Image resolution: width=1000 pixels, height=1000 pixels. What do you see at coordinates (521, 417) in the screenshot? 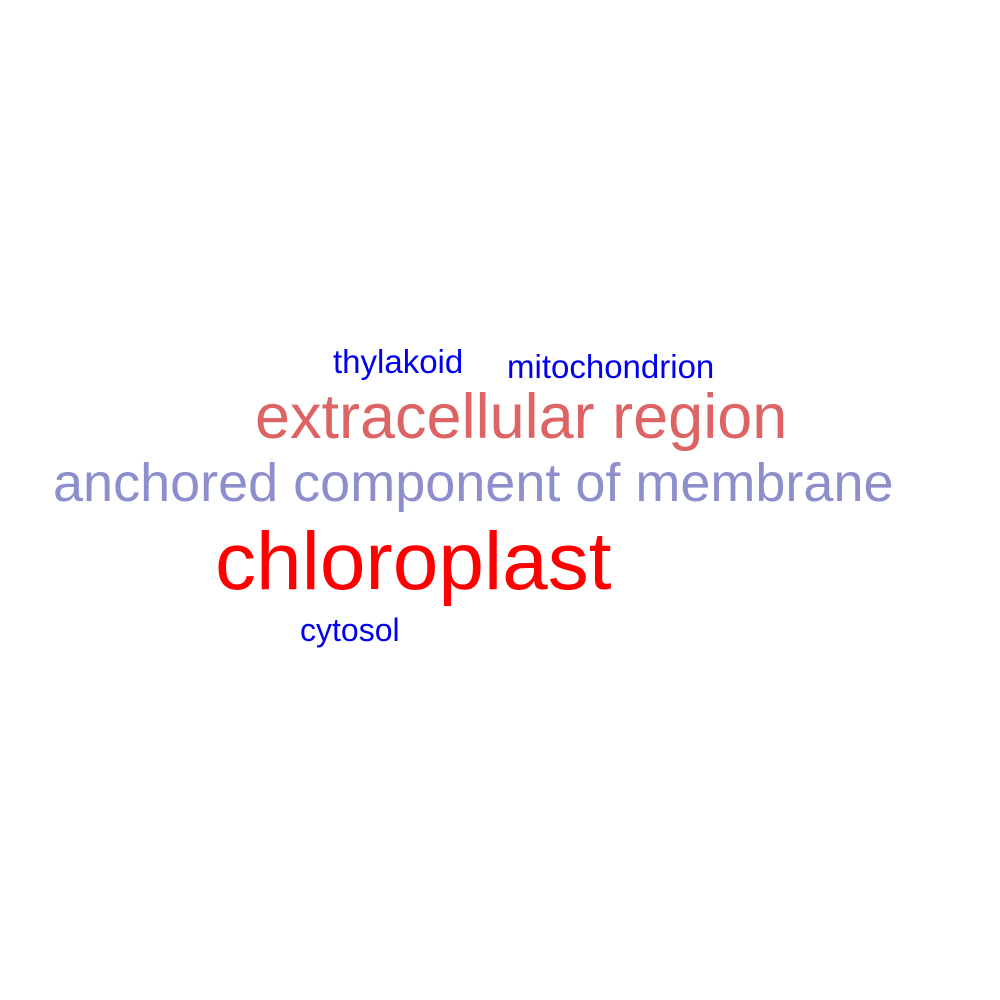
I see `word-extracellular-region: extracellular region` at bounding box center [521, 417].